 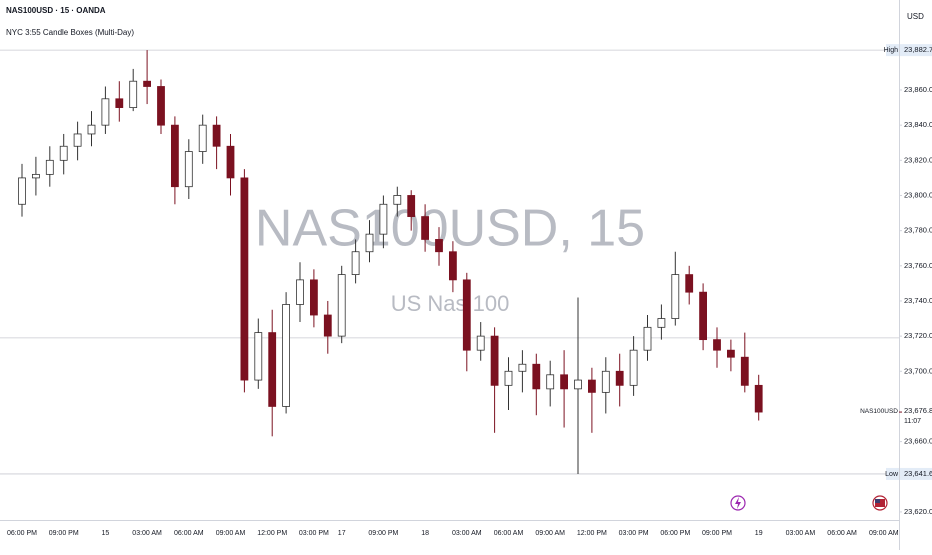 What do you see at coordinates (425, 533) in the screenshot?
I see `x-tick-label: 18` at bounding box center [425, 533].